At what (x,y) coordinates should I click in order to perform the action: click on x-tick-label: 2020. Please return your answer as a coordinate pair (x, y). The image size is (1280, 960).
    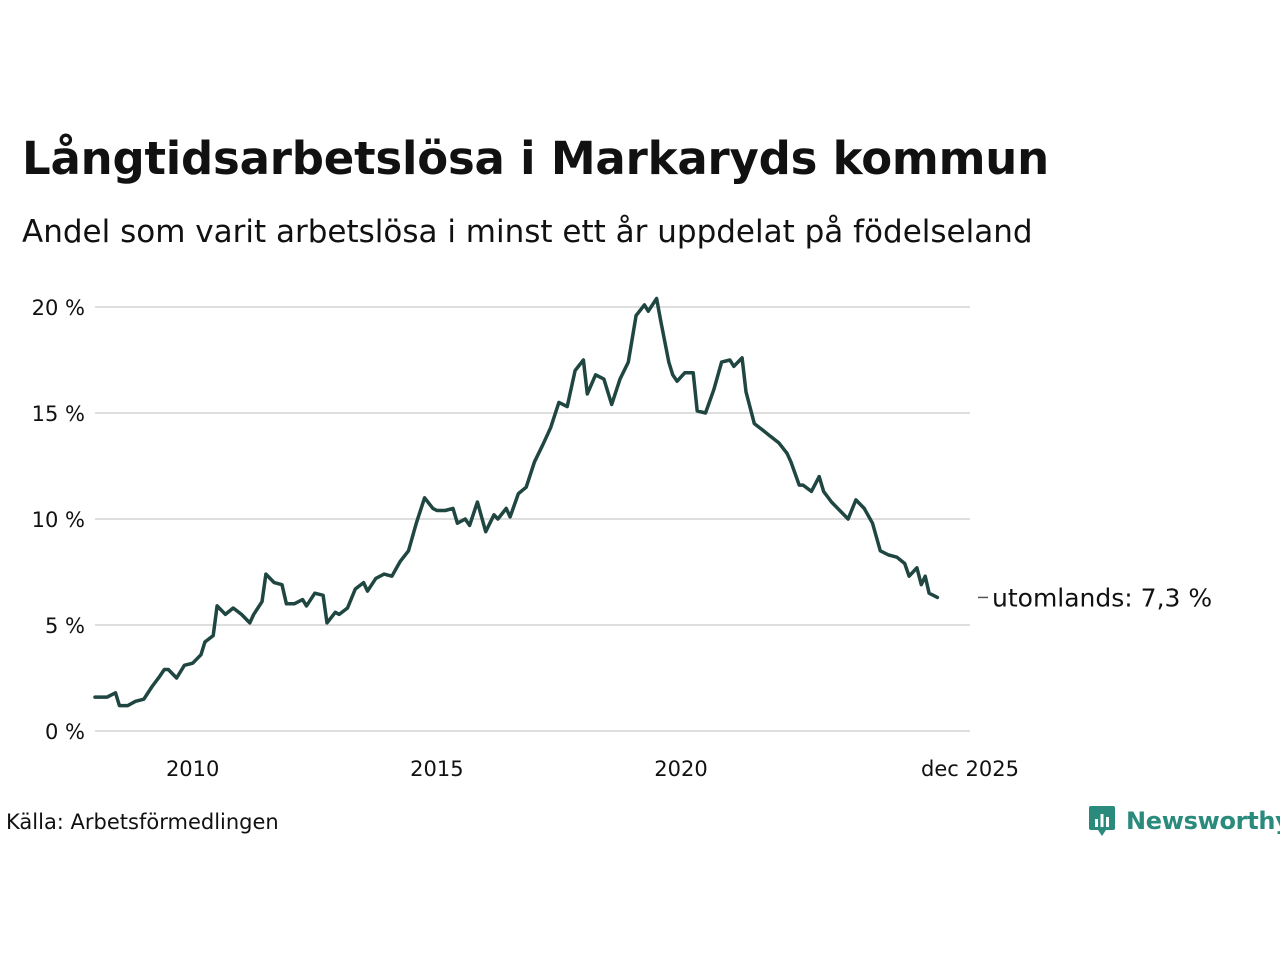
    Looking at the image, I should click on (680, 769).